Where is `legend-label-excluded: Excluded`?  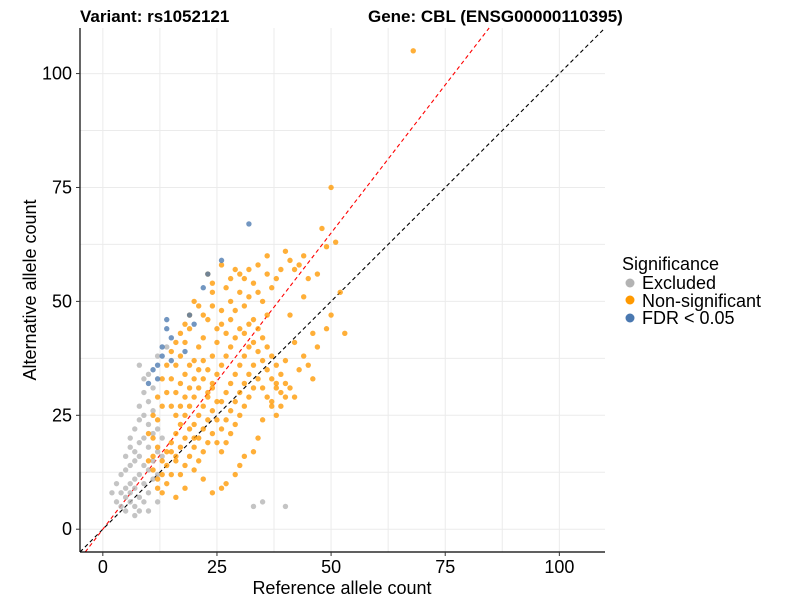 legend-label-excluded: Excluded is located at coordinates (679, 283).